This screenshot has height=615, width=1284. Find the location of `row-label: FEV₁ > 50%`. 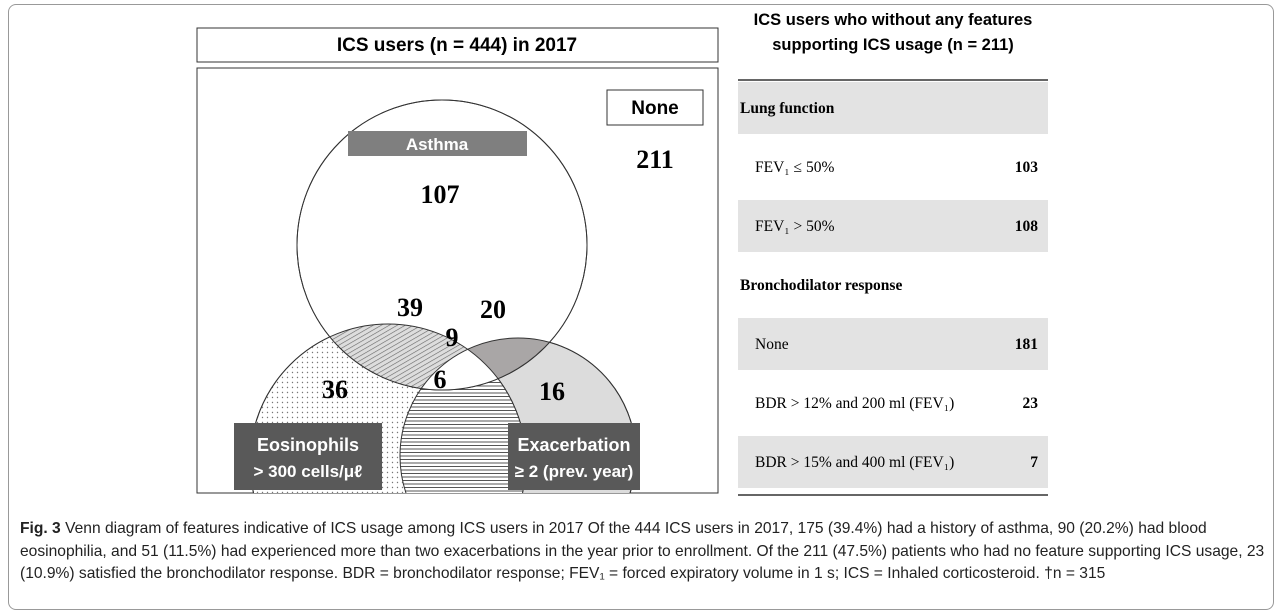

row-label: FEV₁ > 50% is located at coordinates (795, 226).